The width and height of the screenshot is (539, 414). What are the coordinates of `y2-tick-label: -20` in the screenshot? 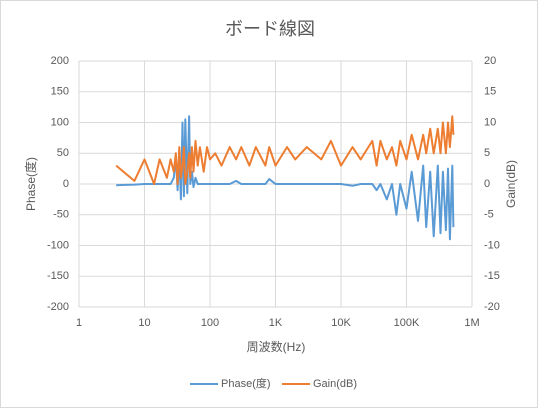 It's located at (492, 307).